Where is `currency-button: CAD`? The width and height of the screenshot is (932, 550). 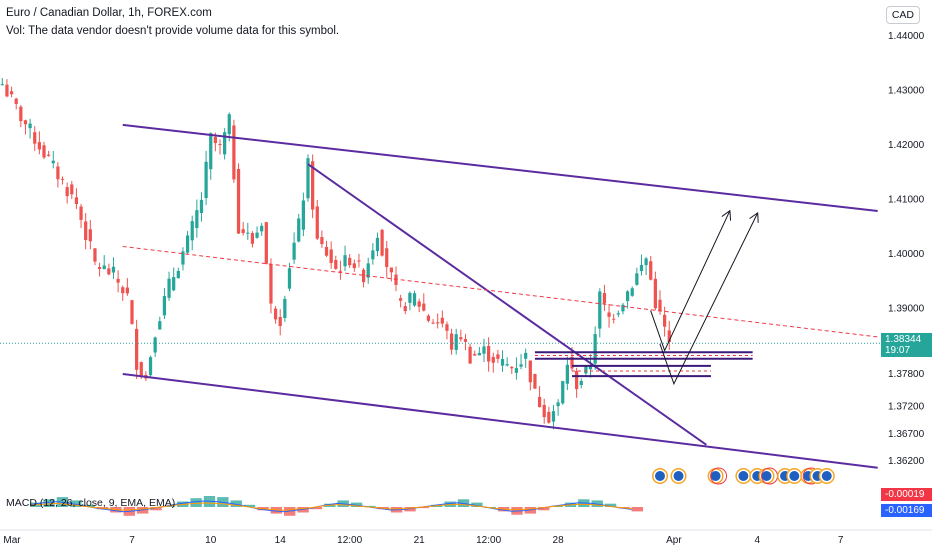 currency-button: CAD is located at coordinates (902, 15).